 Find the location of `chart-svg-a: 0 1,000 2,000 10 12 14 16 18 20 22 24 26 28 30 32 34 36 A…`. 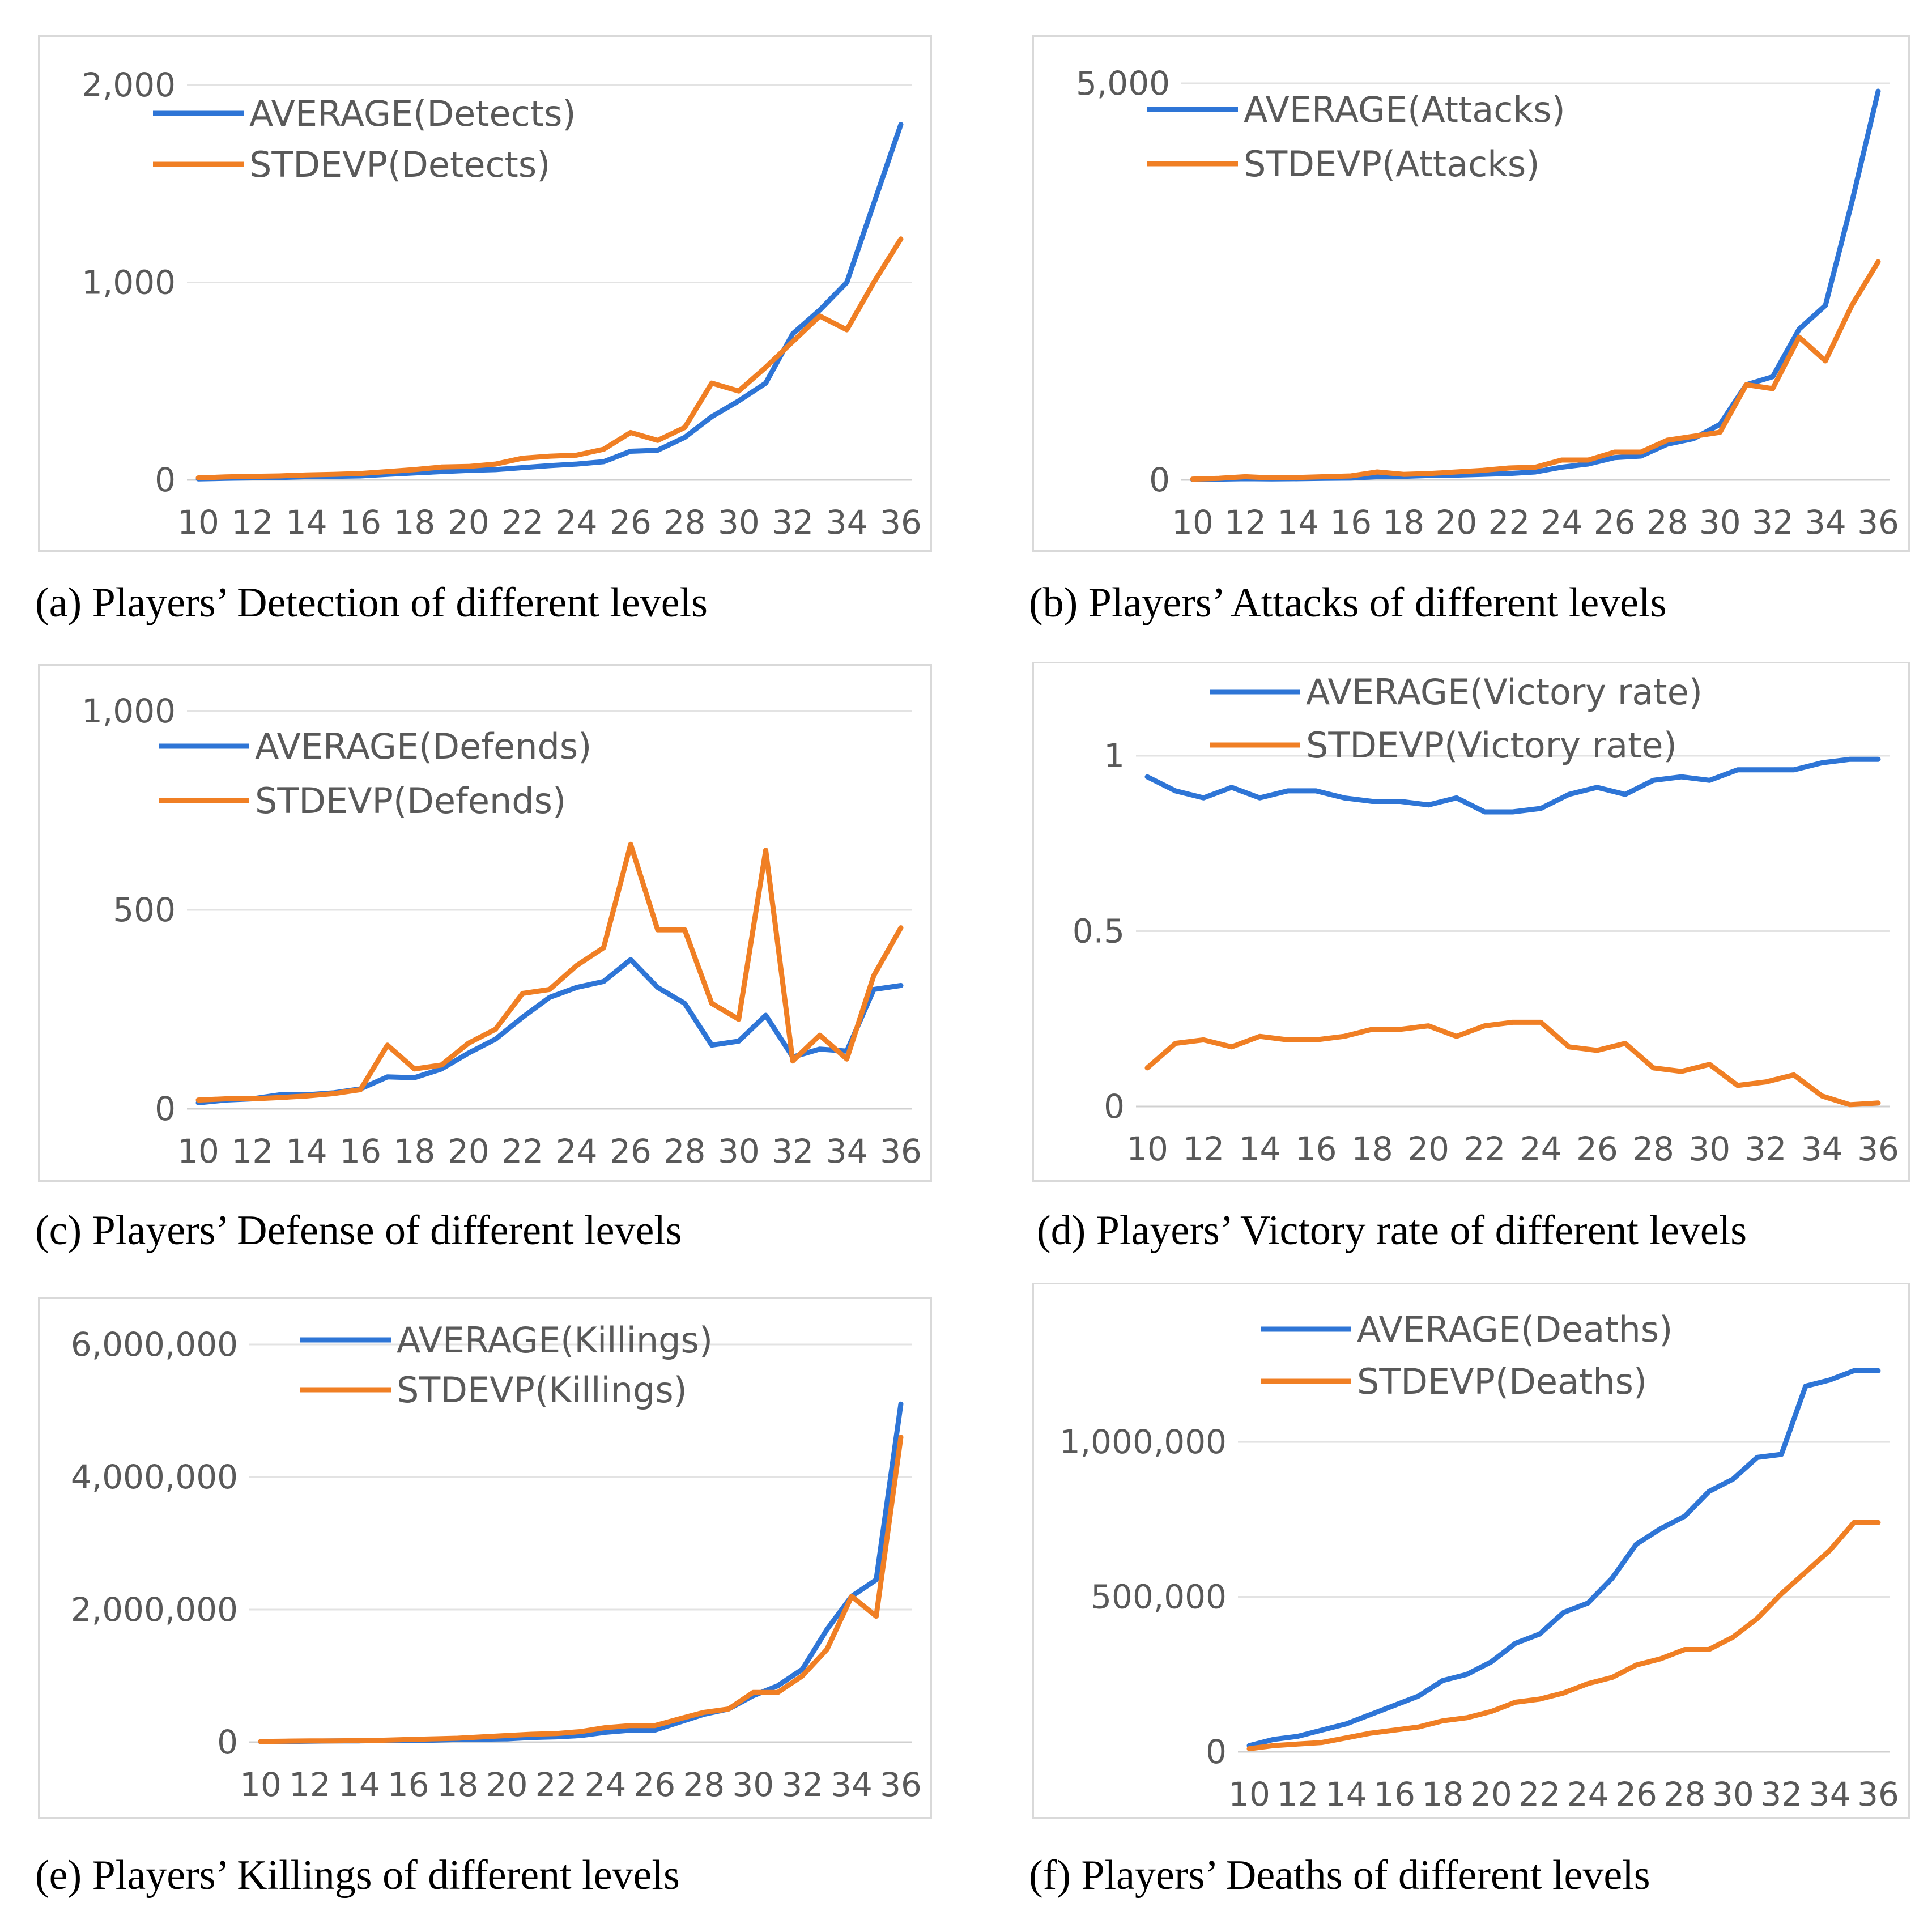

chart-svg-a: 0 1,000 2,000 10 12 14 16 18 20 22 24 26 28 30 32 34 36 A… is located at coordinates (502, 304).